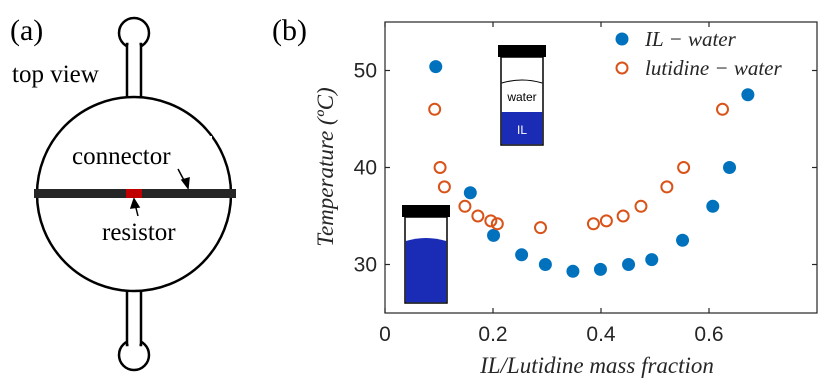 The height and width of the screenshot is (382, 827). What do you see at coordinates (426, 211) in the screenshot?
I see `vial-single-cap` at bounding box center [426, 211].